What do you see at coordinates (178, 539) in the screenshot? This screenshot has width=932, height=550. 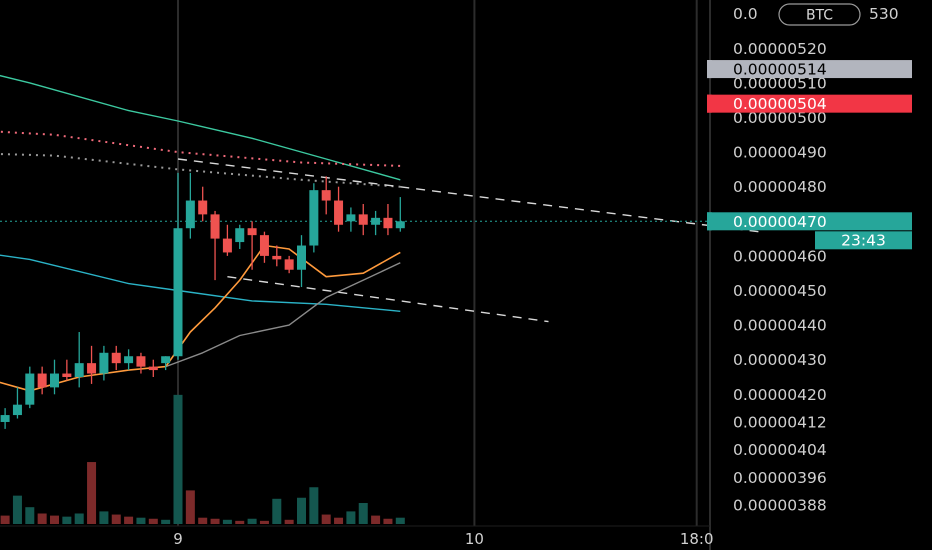 I see `time-tick-label: 9` at bounding box center [178, 539].